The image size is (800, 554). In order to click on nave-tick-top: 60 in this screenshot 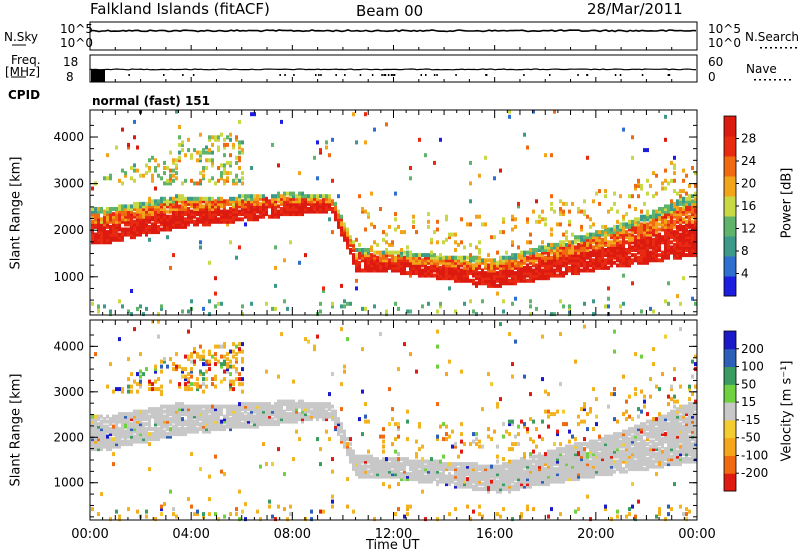, I will do `click(716, 62)`.